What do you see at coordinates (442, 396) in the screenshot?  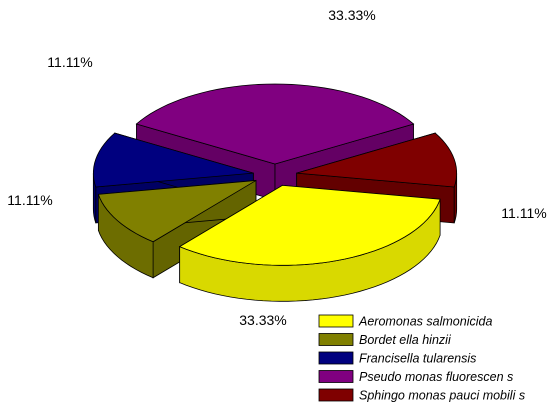 I see `legend-label: Sphingo monas pauci mobili s` at bounding box center [442, 396].